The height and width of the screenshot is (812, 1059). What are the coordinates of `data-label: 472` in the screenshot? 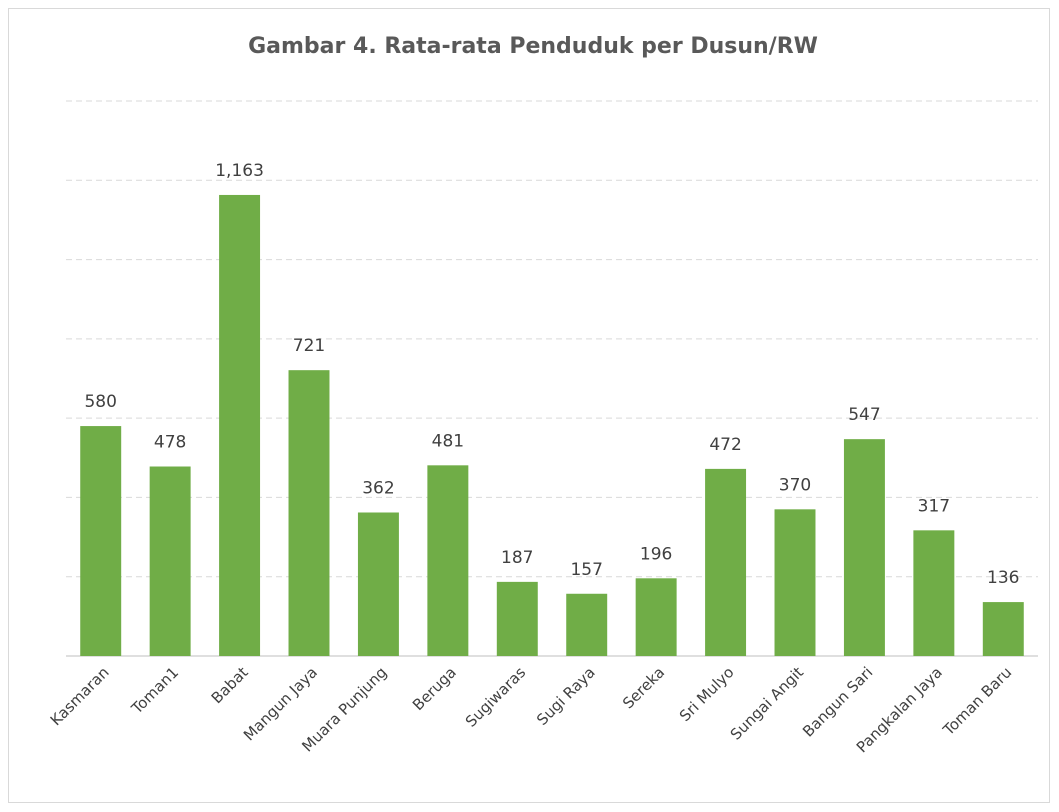 It's located at (725, 445).